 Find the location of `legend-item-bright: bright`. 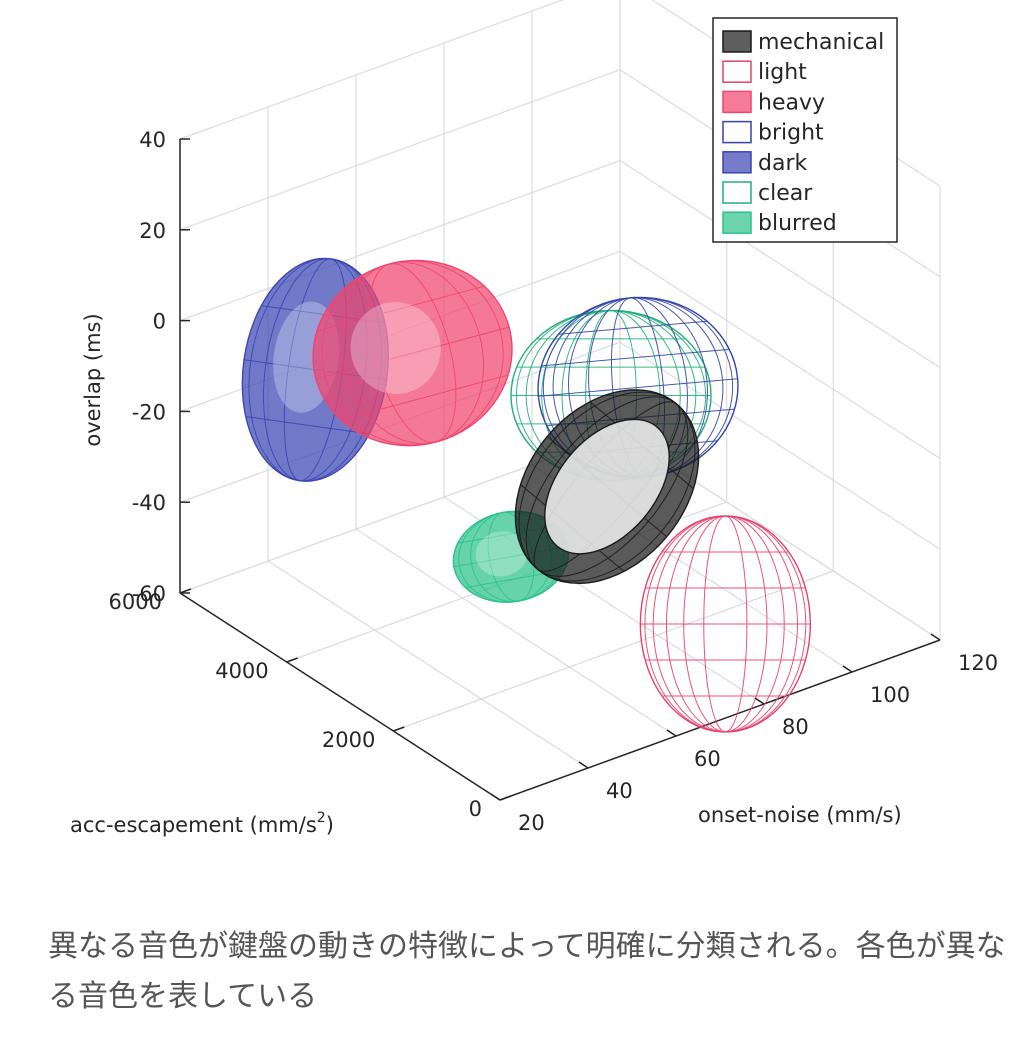

legend-item-bright: bright is located at coordinates (773, 133).